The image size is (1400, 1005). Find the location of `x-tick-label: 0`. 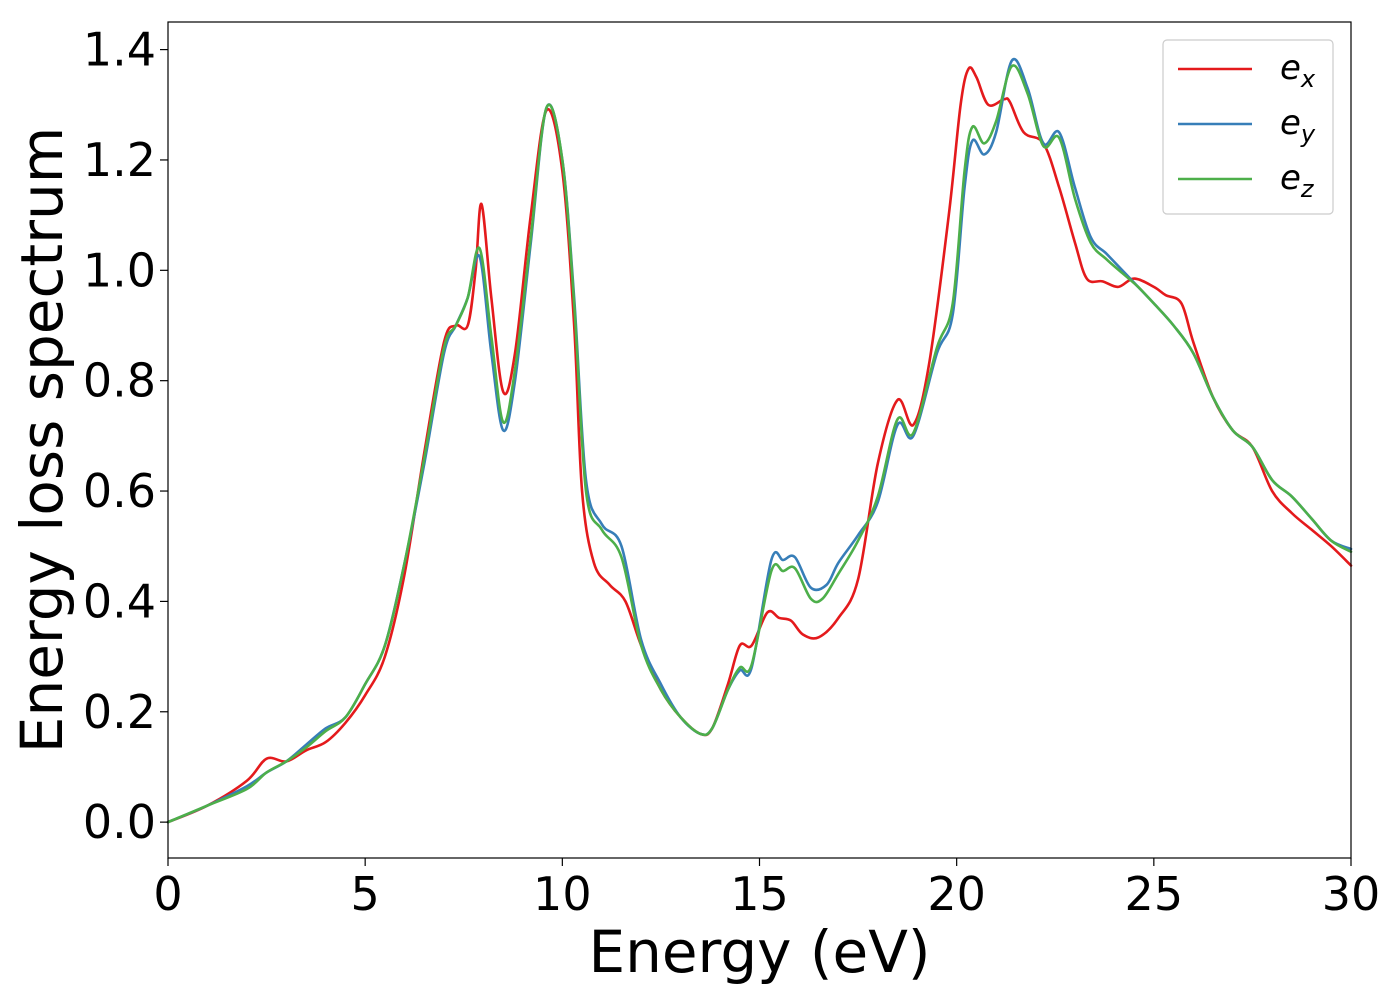

x-tick-label: 0 is located at coordinates (167, 894).